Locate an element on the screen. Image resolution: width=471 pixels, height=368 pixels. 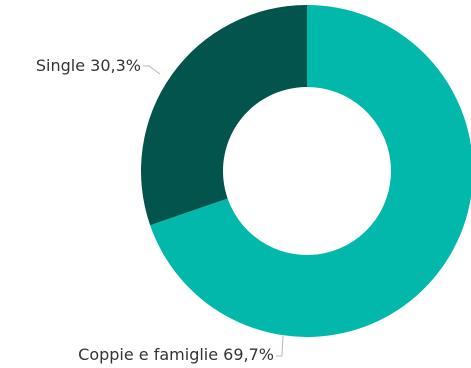
data-label-coppie-e-famiglie: Coppie e famiglie 69,7% is located at coordinates (176, 354).